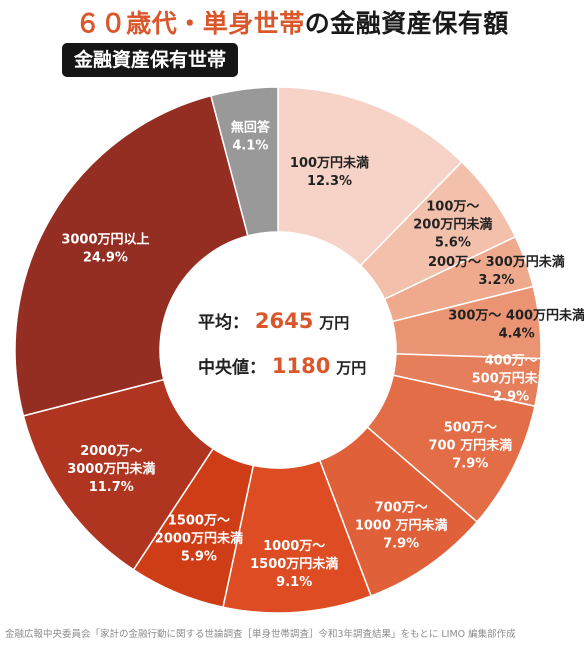 The image size is (584, 645). What do you see at coordinates (406, 23) in the screenshot?
I see `title-rest: の金融資産保有額` at bounding box center [406, 23].